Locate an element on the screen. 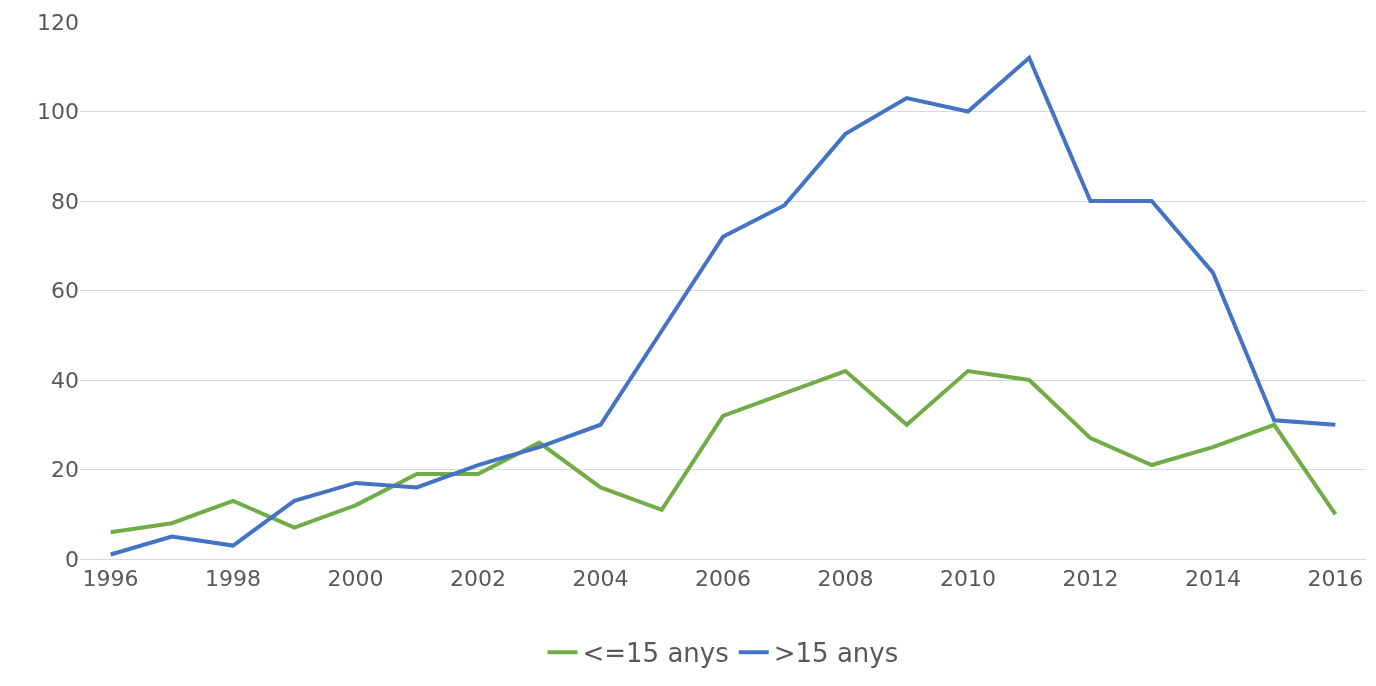 This screenshot has height=686, width=1376. x-tick-label: 2004 is located at coordinates (600, 579).